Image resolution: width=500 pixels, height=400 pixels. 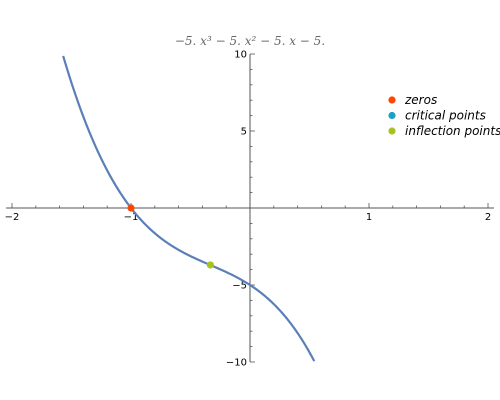 What do you see at coordinates (488, 217) in the screenshot?
I see `x-tick-label: 2` at bounding box center [488, 217].